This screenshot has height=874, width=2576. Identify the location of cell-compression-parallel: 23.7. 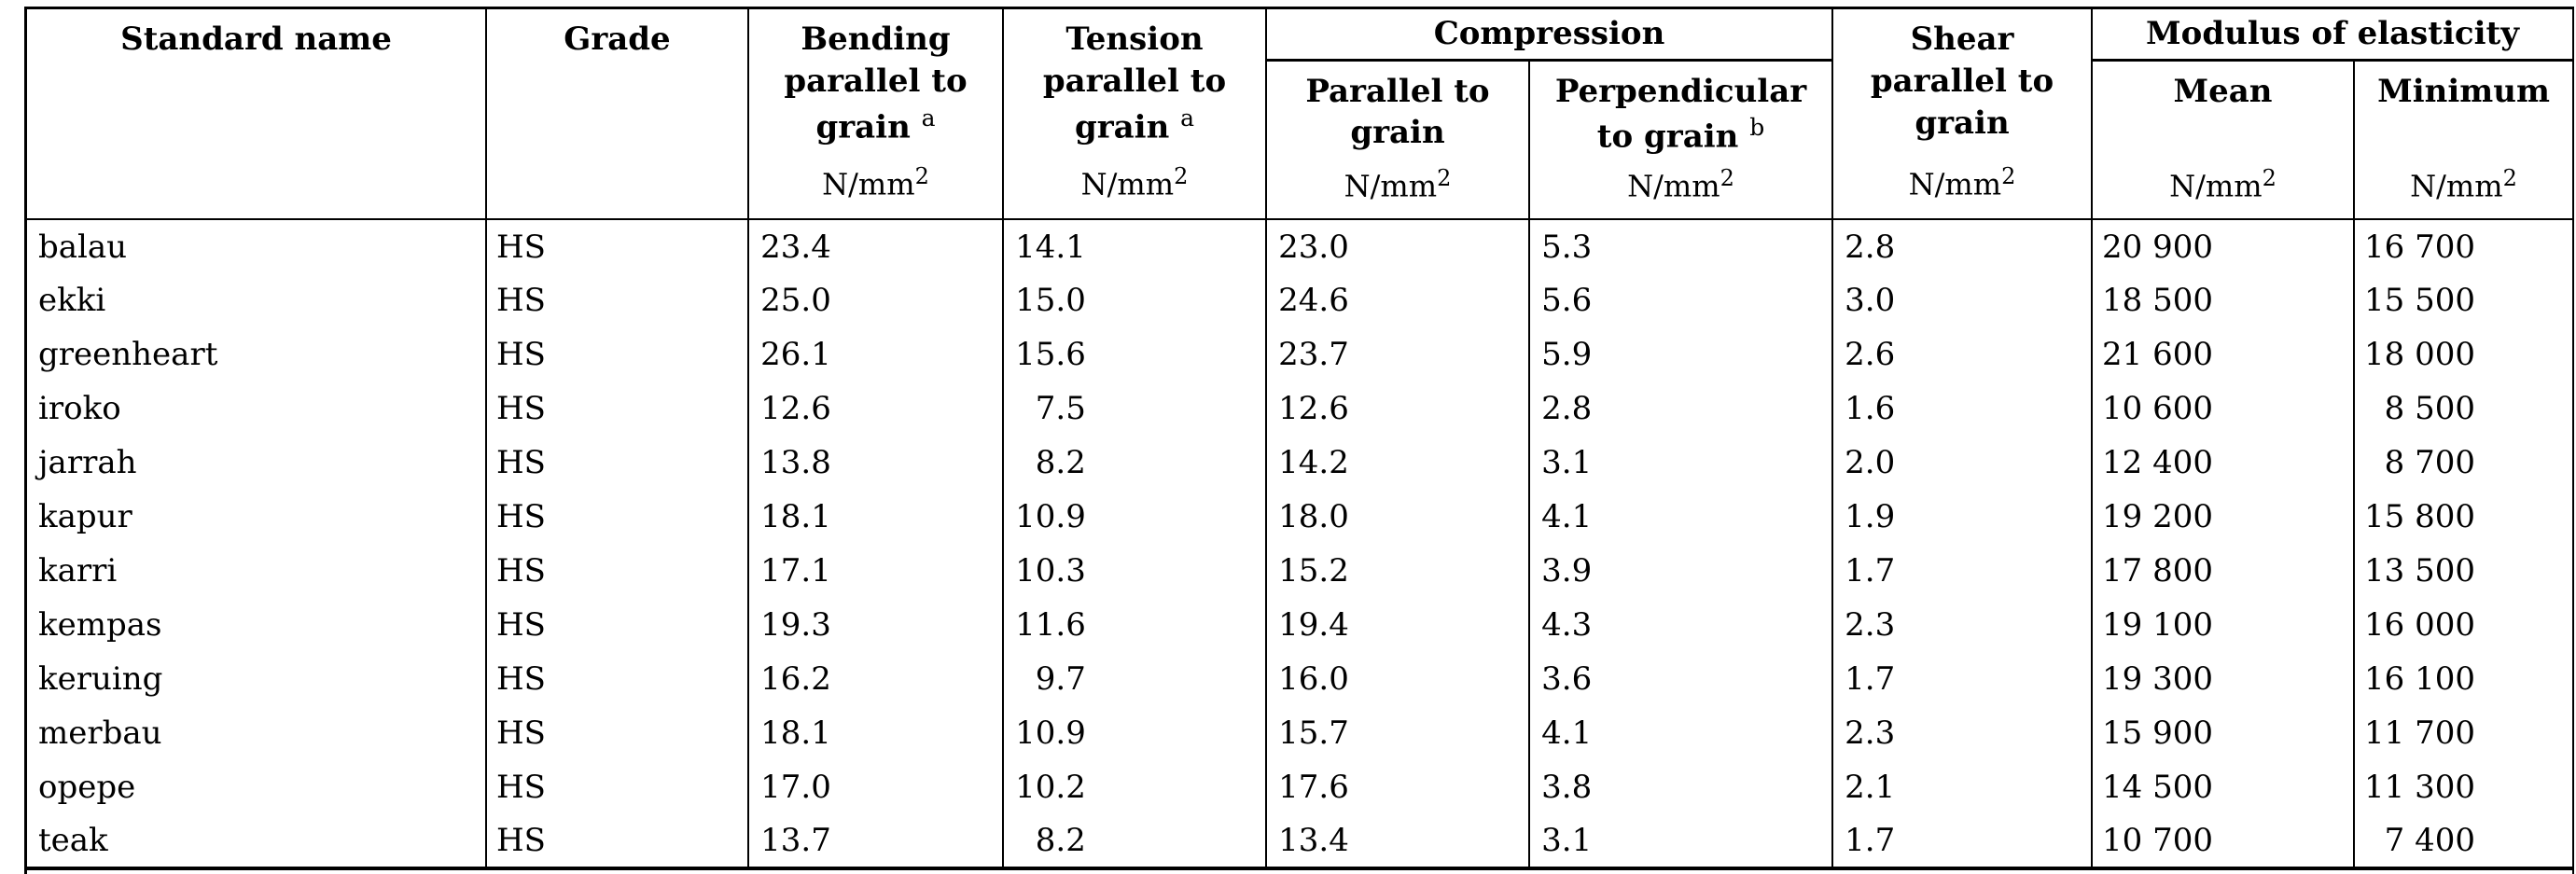
(1398, 354).